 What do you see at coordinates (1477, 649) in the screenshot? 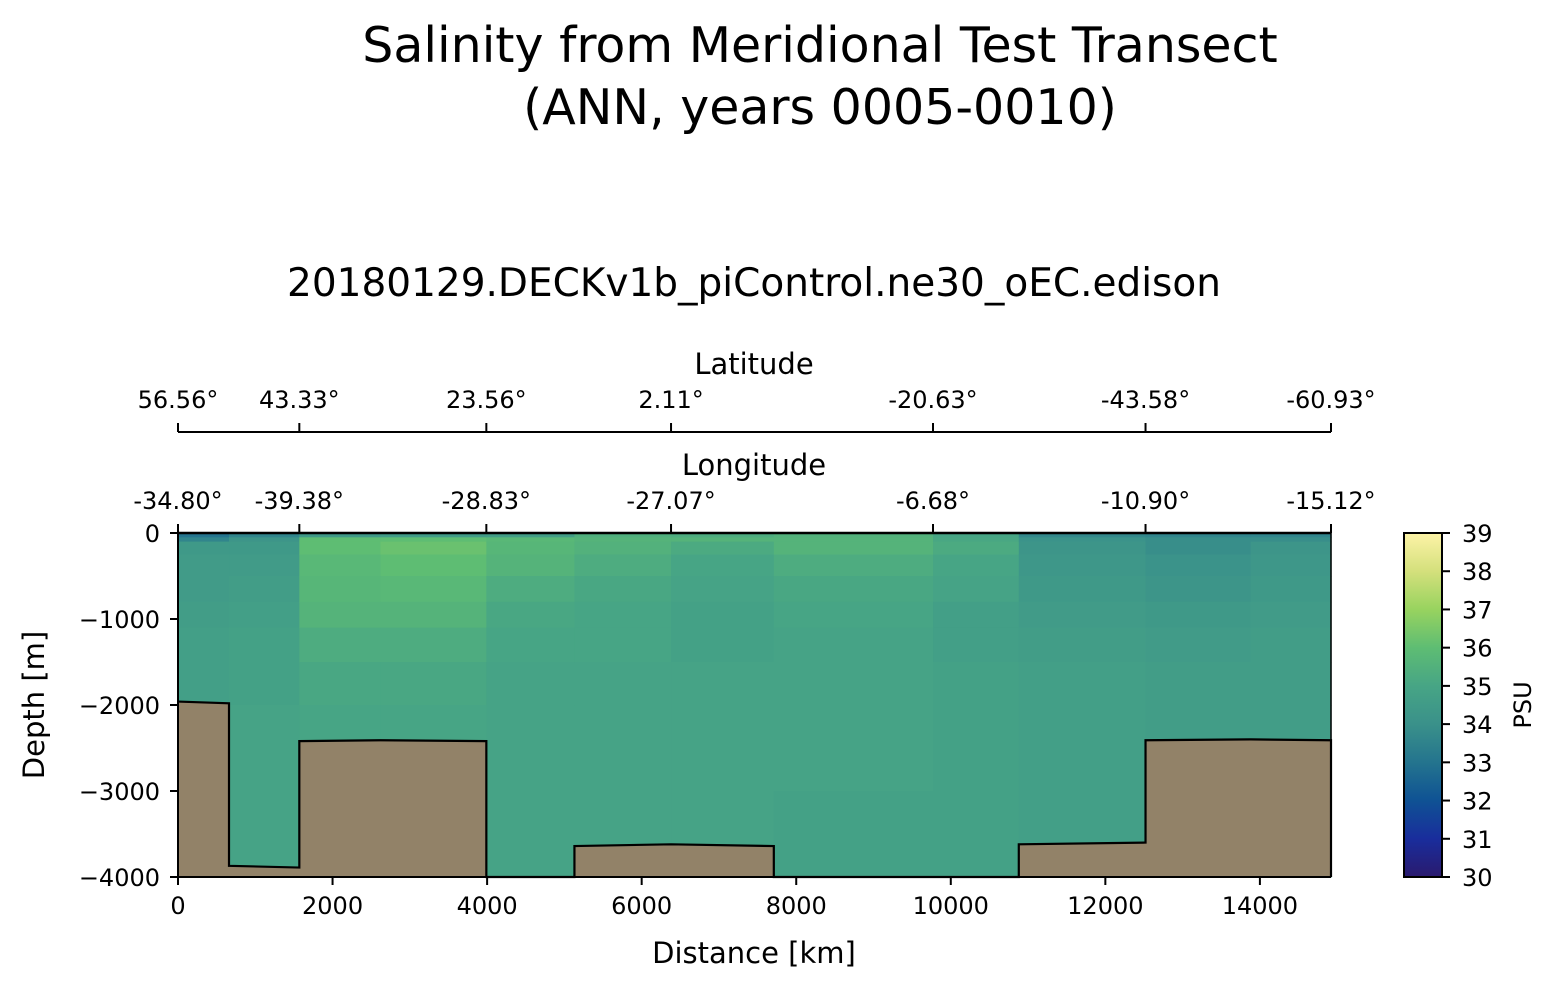
I see `colorbar-tick-label: 36` at bounding box center [1477, 649].